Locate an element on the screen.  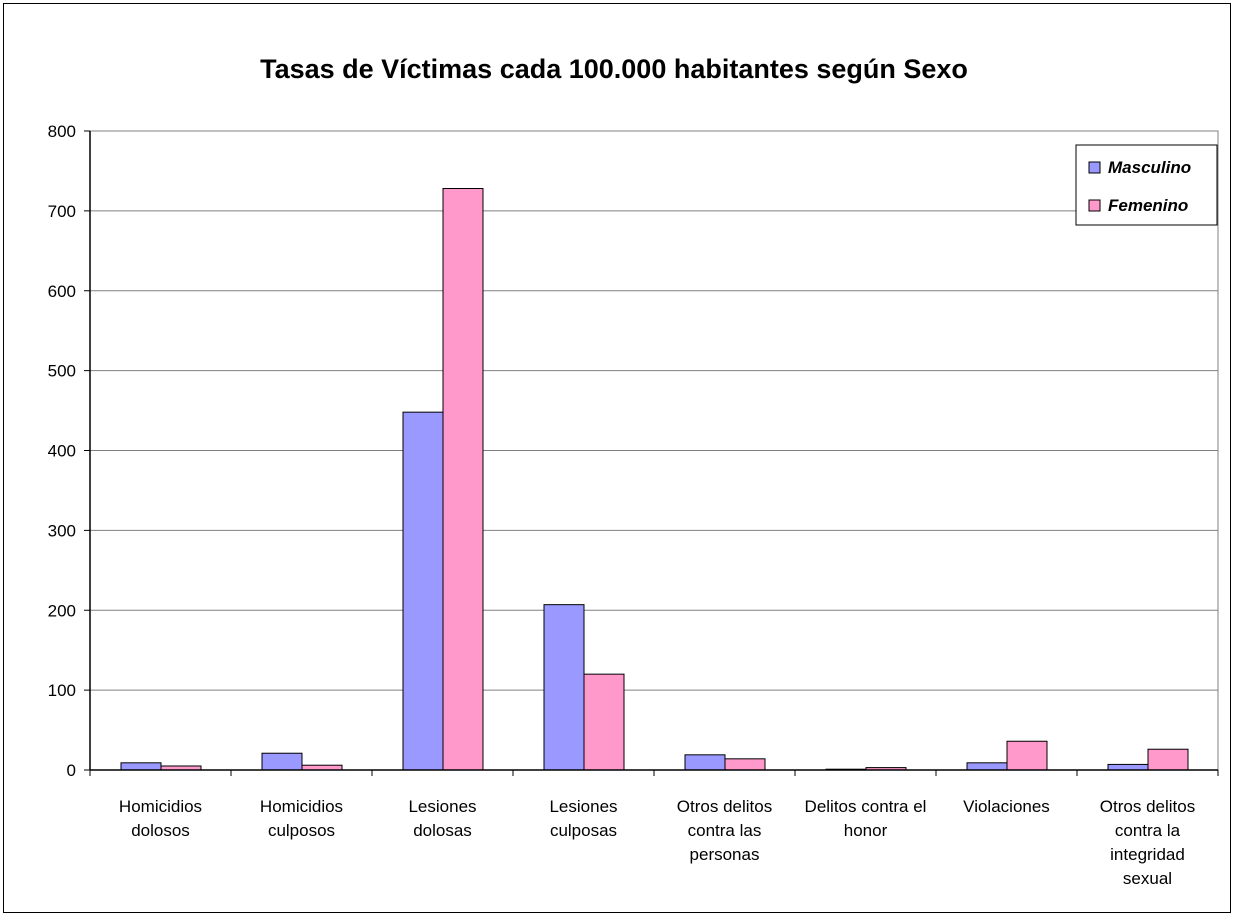
x-category-label: contra la is located at coordinates (1148, 830).